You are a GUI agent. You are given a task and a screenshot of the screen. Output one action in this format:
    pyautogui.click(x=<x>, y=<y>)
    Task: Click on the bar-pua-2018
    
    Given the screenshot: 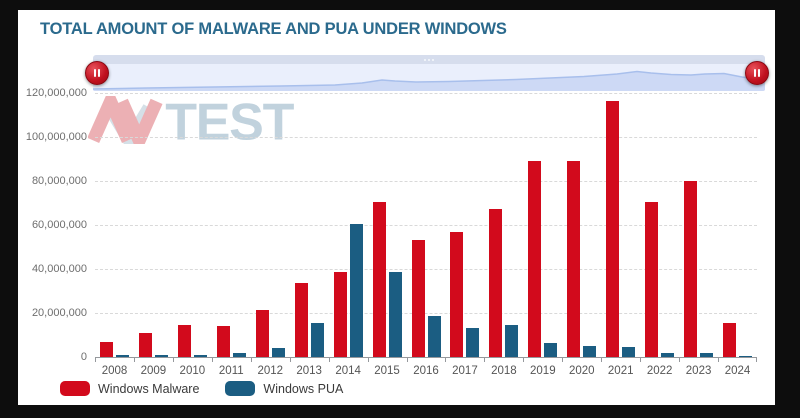 What is the action you would take?
    pyautogui.click(x=511, y=341)
    